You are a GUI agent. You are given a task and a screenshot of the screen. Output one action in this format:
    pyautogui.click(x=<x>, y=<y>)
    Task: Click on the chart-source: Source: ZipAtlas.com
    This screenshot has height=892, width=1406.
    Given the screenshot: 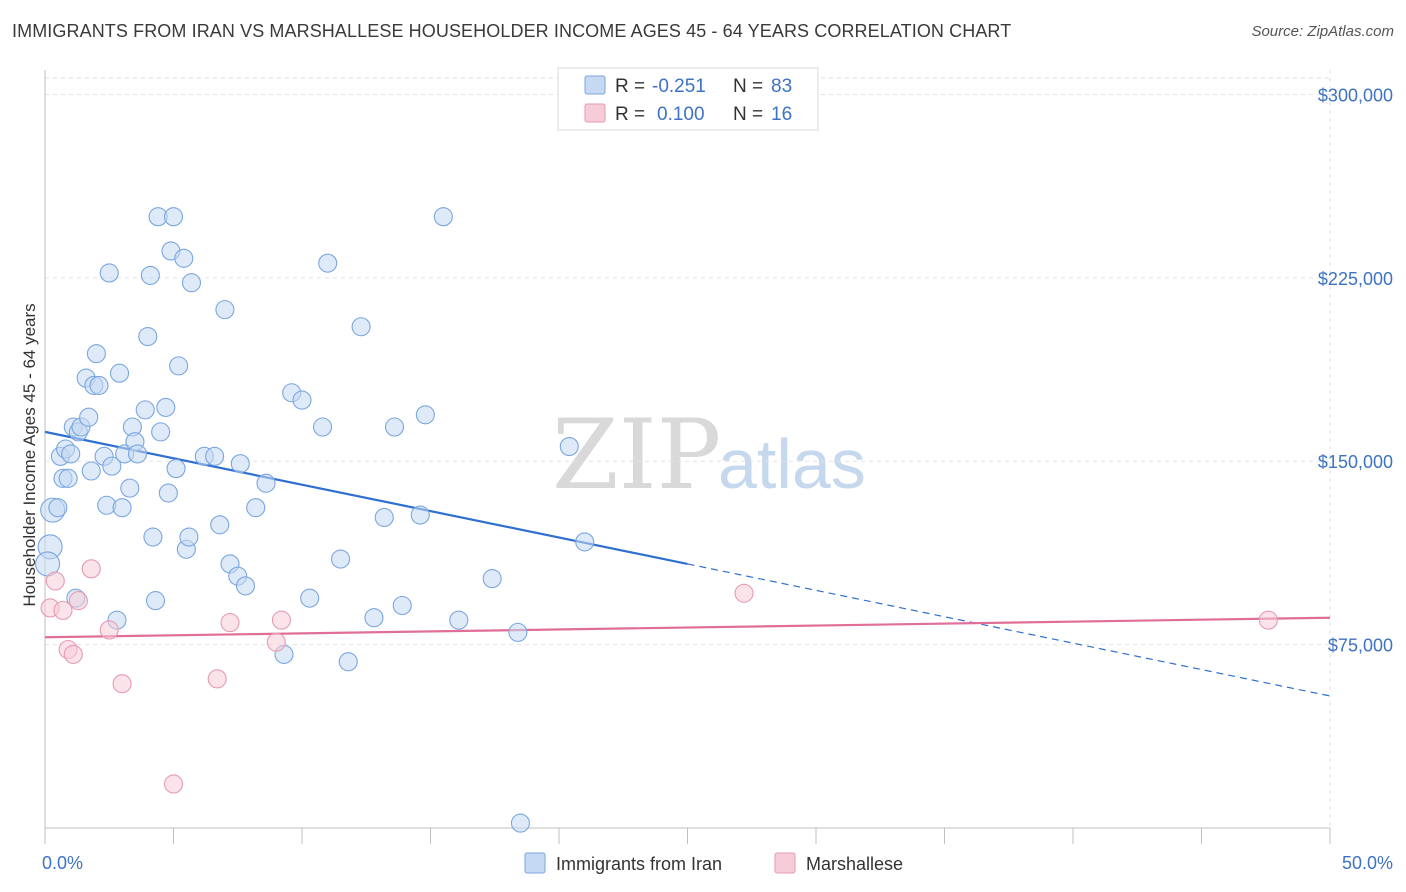 What is the action you would take?
    pyautogui.click(x=1322, y=31)
    